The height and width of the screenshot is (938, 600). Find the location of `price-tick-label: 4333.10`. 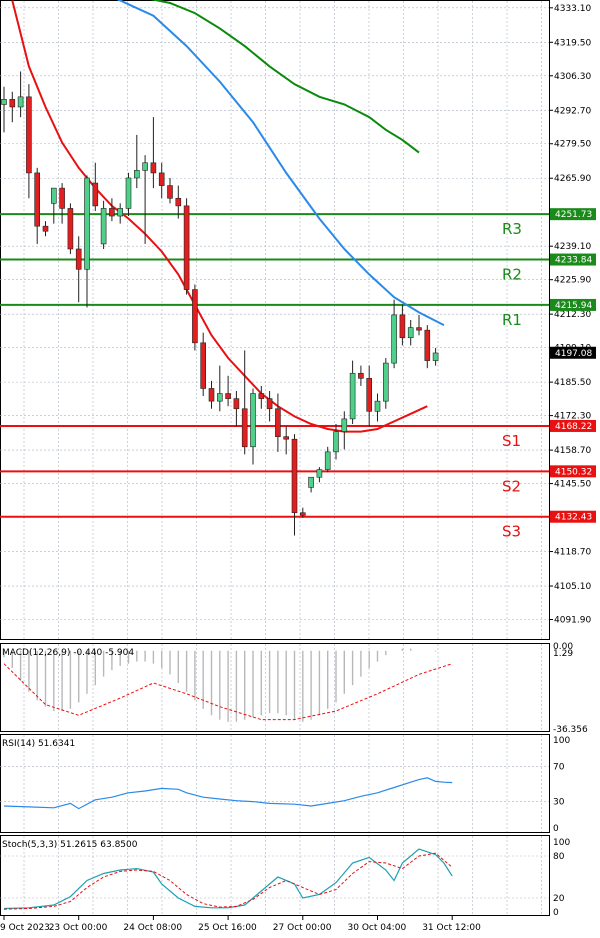

price-tick-label: 4333.10 is located at coordinates (572, 9).